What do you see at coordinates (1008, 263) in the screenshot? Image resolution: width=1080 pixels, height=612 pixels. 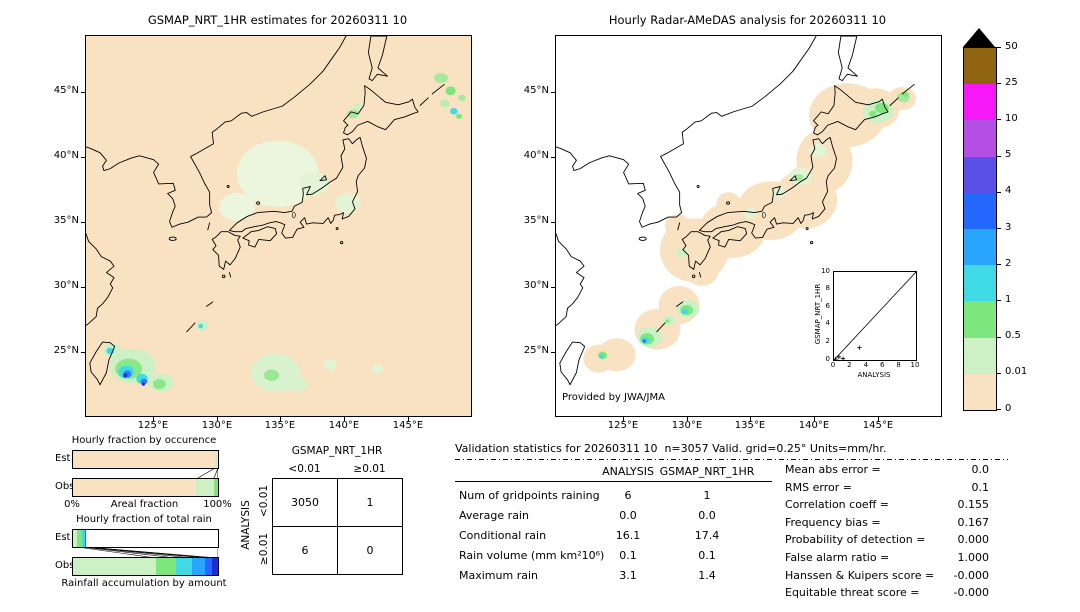 I see `colorbar-label: 2` at bounding box center [1008, 263].